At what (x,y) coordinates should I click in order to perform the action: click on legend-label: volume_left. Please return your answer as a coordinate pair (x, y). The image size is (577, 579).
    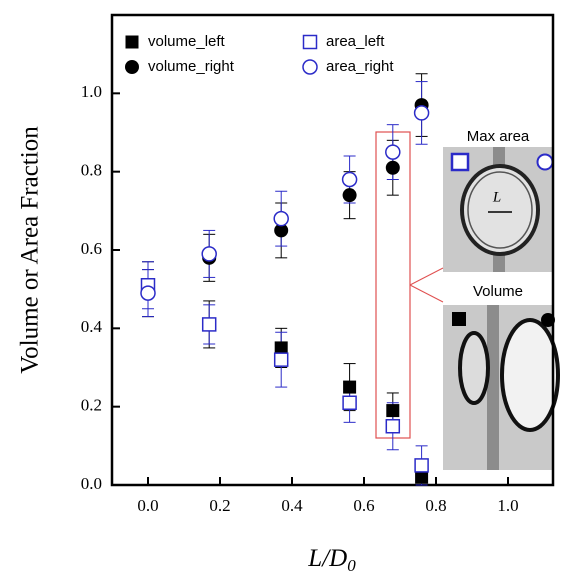
    Looking at the image, I should click on (187, 41).